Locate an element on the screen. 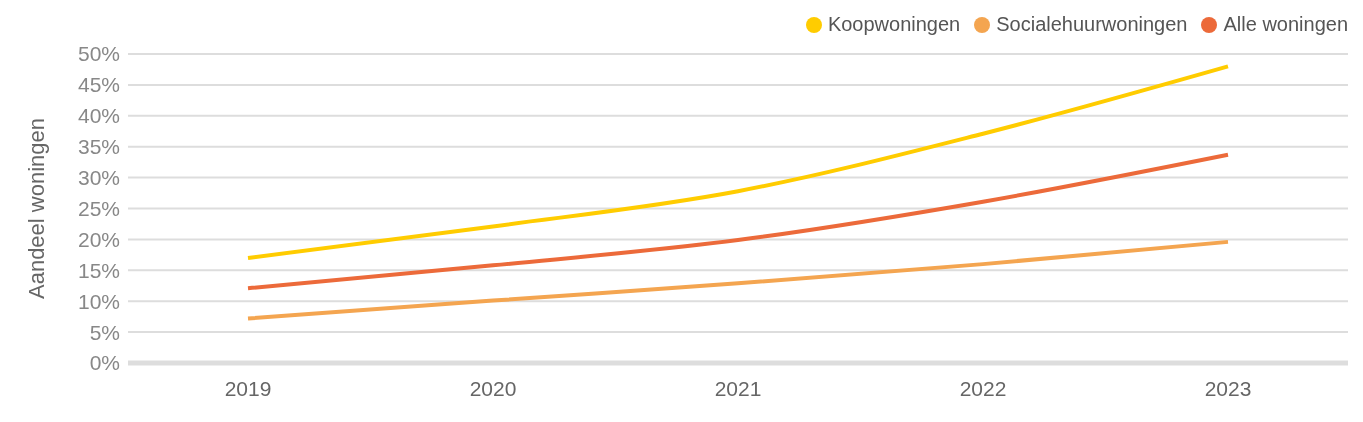 This screenshot has width=1363, height=422. y-tick-label: 30% is located at coordinates (98, 178).